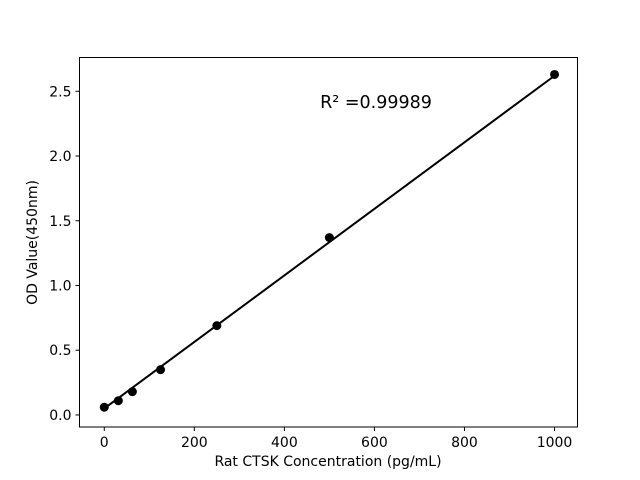  I want to click on x-tick-label: 400, so click(284, 443).